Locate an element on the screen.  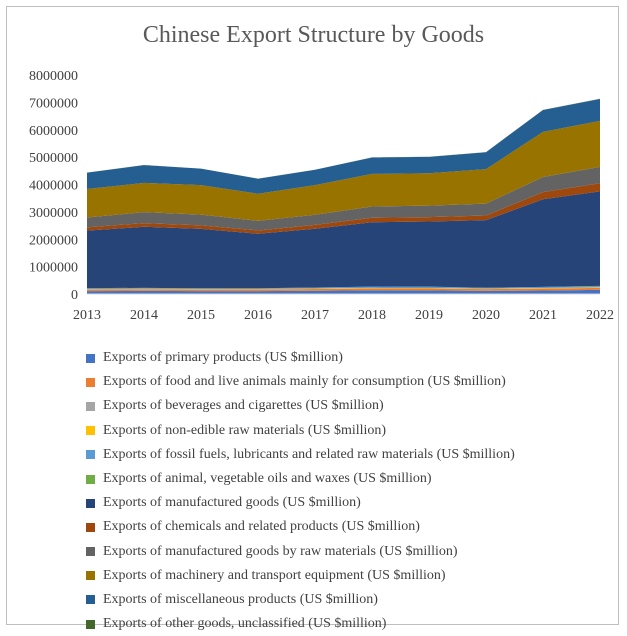
y-tick-label: 0 is located at coordinates (74, 295).